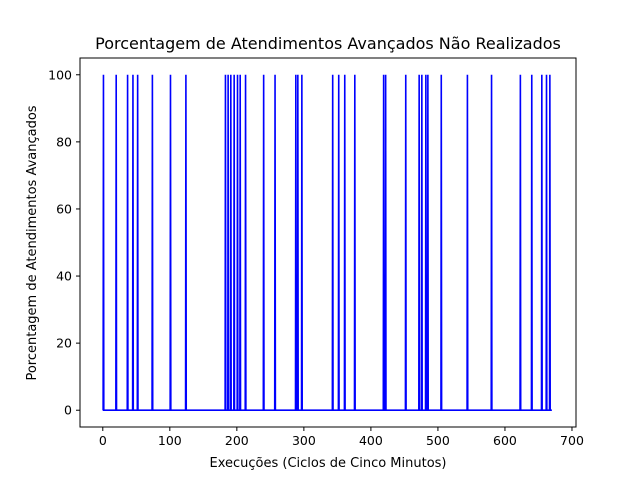 The image size is (640, 480). What do you see at coordinates (64, 276) in the screenshot?
I see `y-tick-label: 40` at bounding box center [64, 276].